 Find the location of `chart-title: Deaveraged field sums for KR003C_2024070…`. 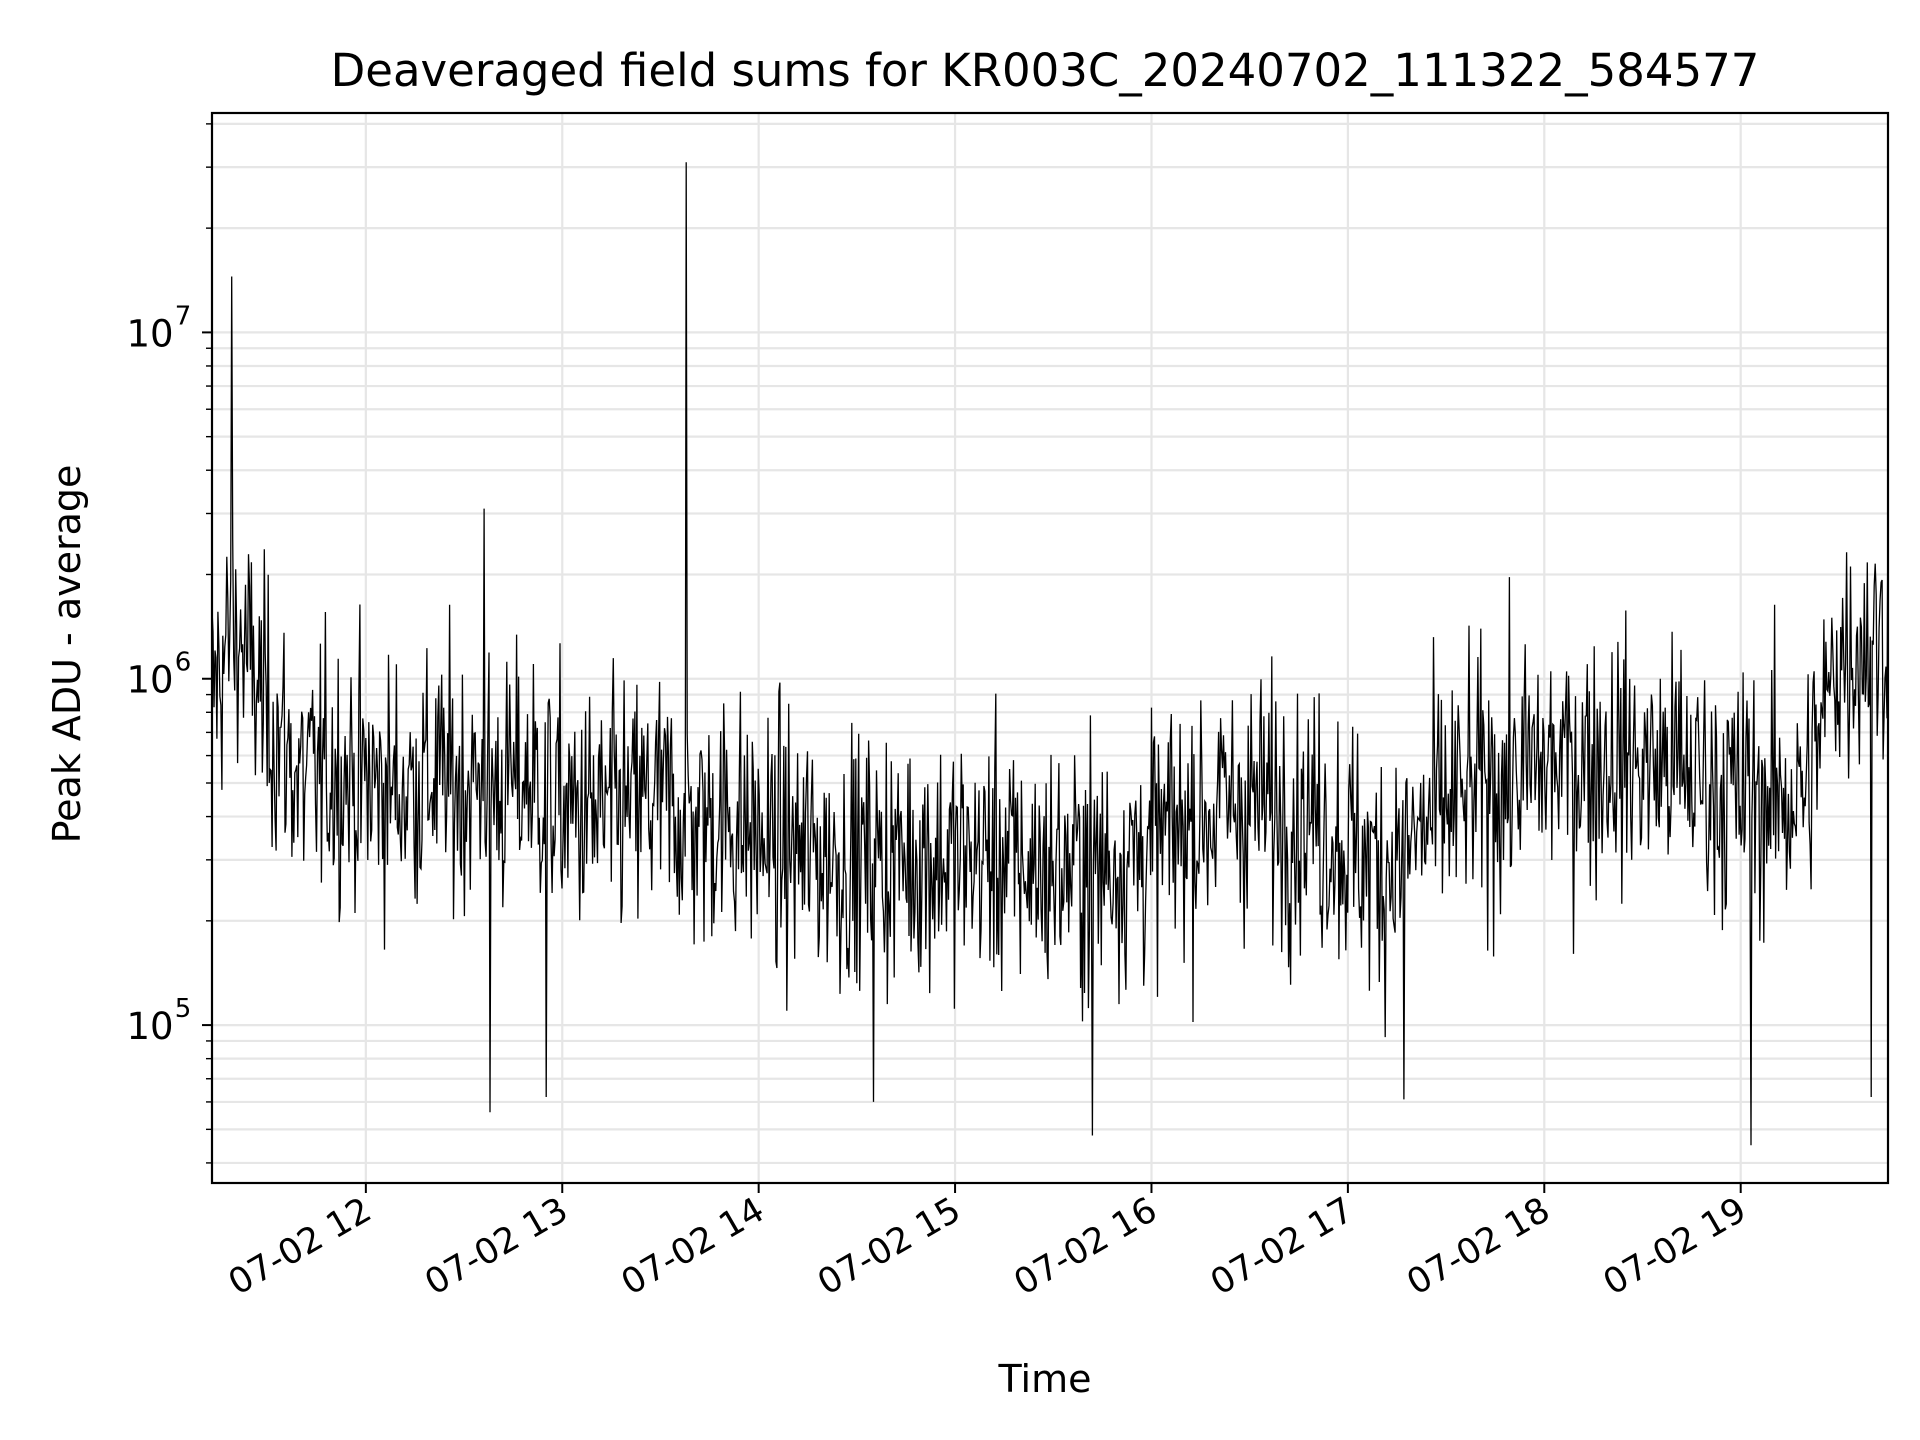

chart-title: Deaveraged field sums for KR003C_2024070… is located at coordinates (1045, 70).